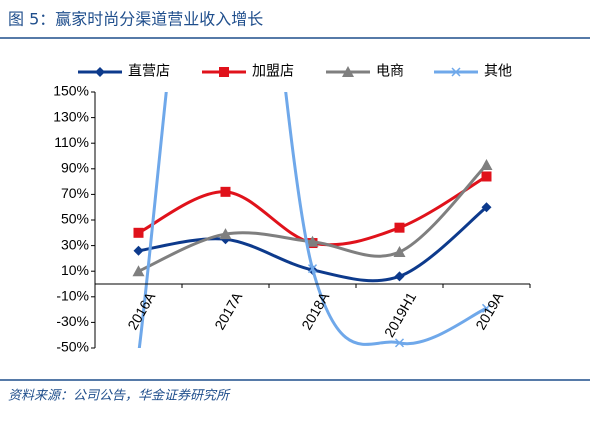 The image size is (590, 425). Describe the element at coordinates (75, 168) in the screenshot. I see `y-tick-label: 90%` at that location.